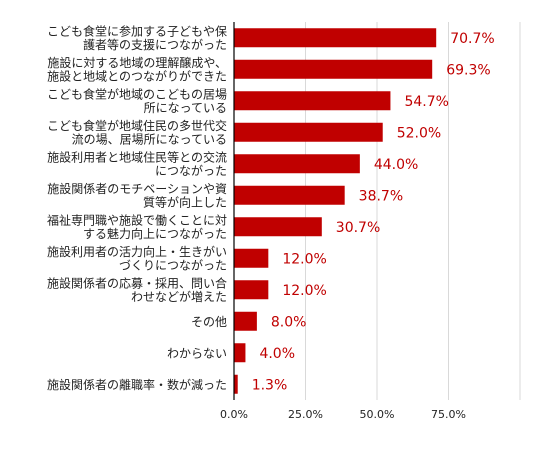 The height and width of the screenshot is (452, 536). I want to click on data-label: 69.3%, so click(468, 70).